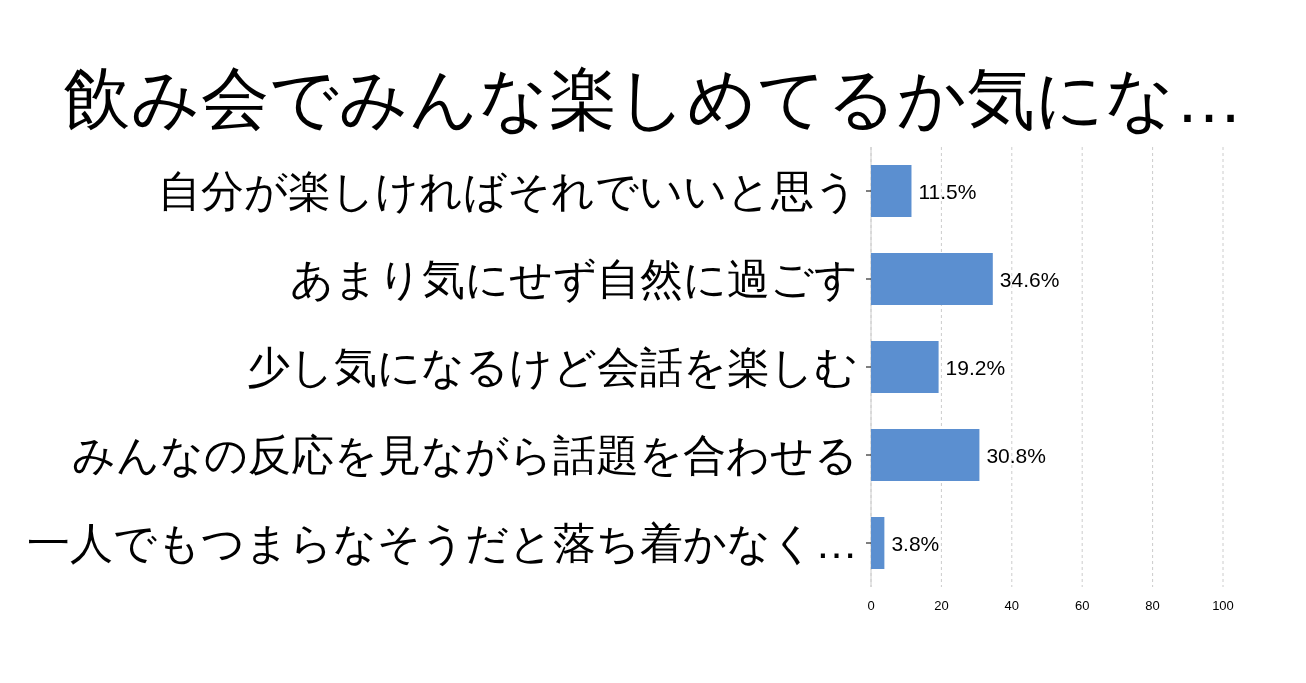  Describe the element at coordinates (915, 543) in the screenshot. I see `data-label: 3.8%` at that location.